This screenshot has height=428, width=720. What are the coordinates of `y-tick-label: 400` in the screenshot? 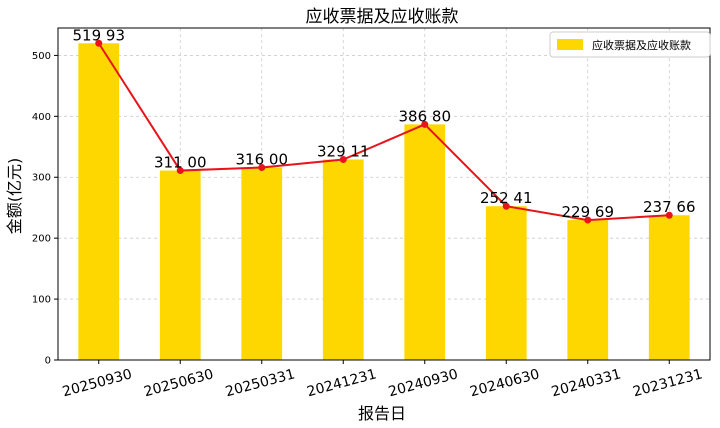 It's located at (41, 117).